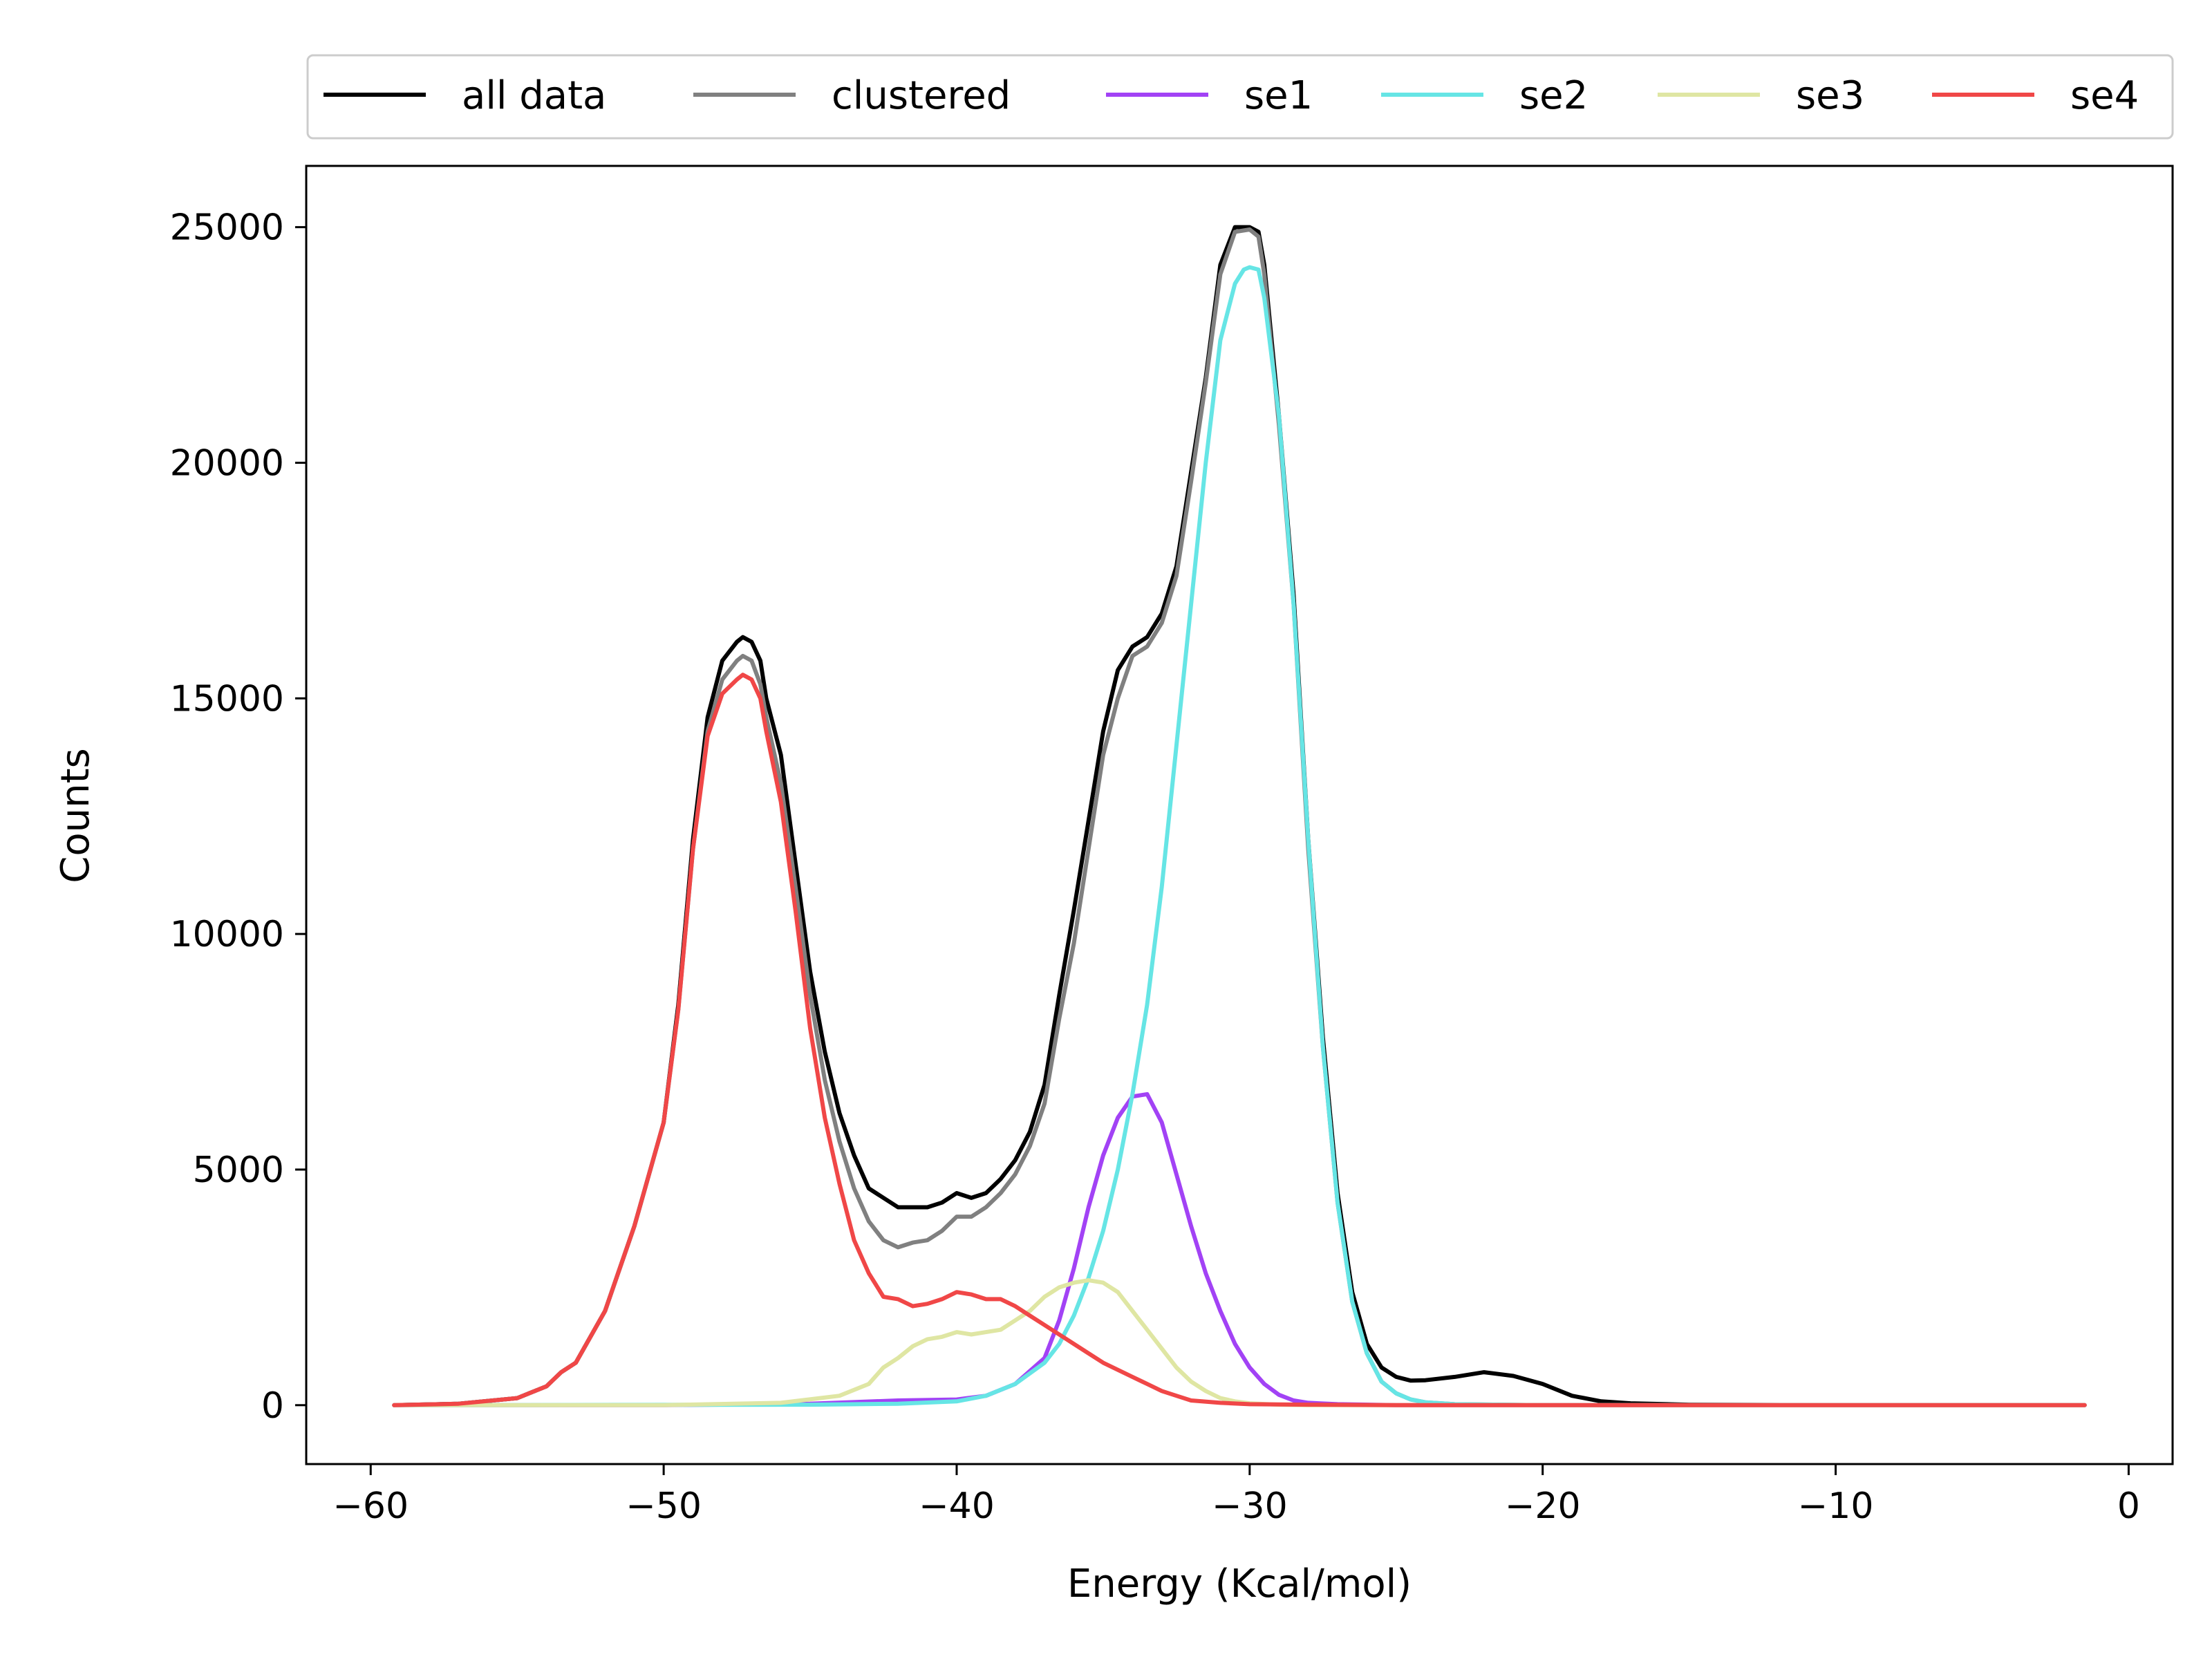  I want to click on x-axis: −60 −50 −40 −30 −20 −10 0, so click(1236, 1495).